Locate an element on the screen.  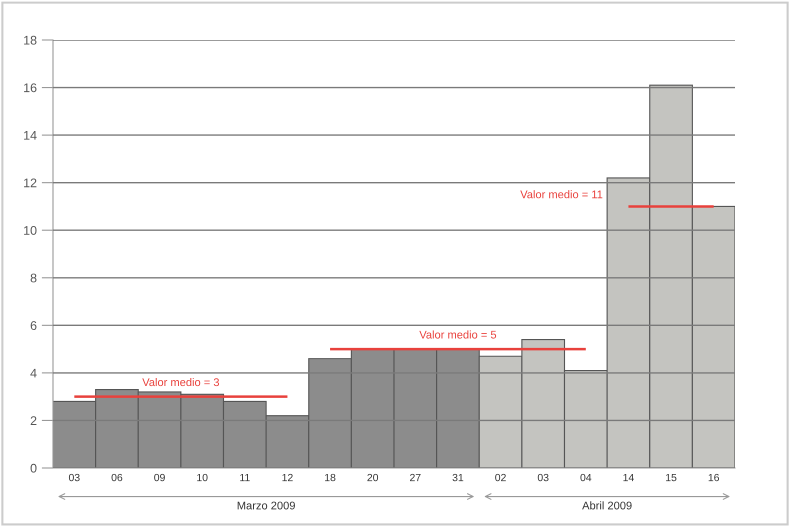
x-tick-label: 09 is located at coordinates (159, 478).